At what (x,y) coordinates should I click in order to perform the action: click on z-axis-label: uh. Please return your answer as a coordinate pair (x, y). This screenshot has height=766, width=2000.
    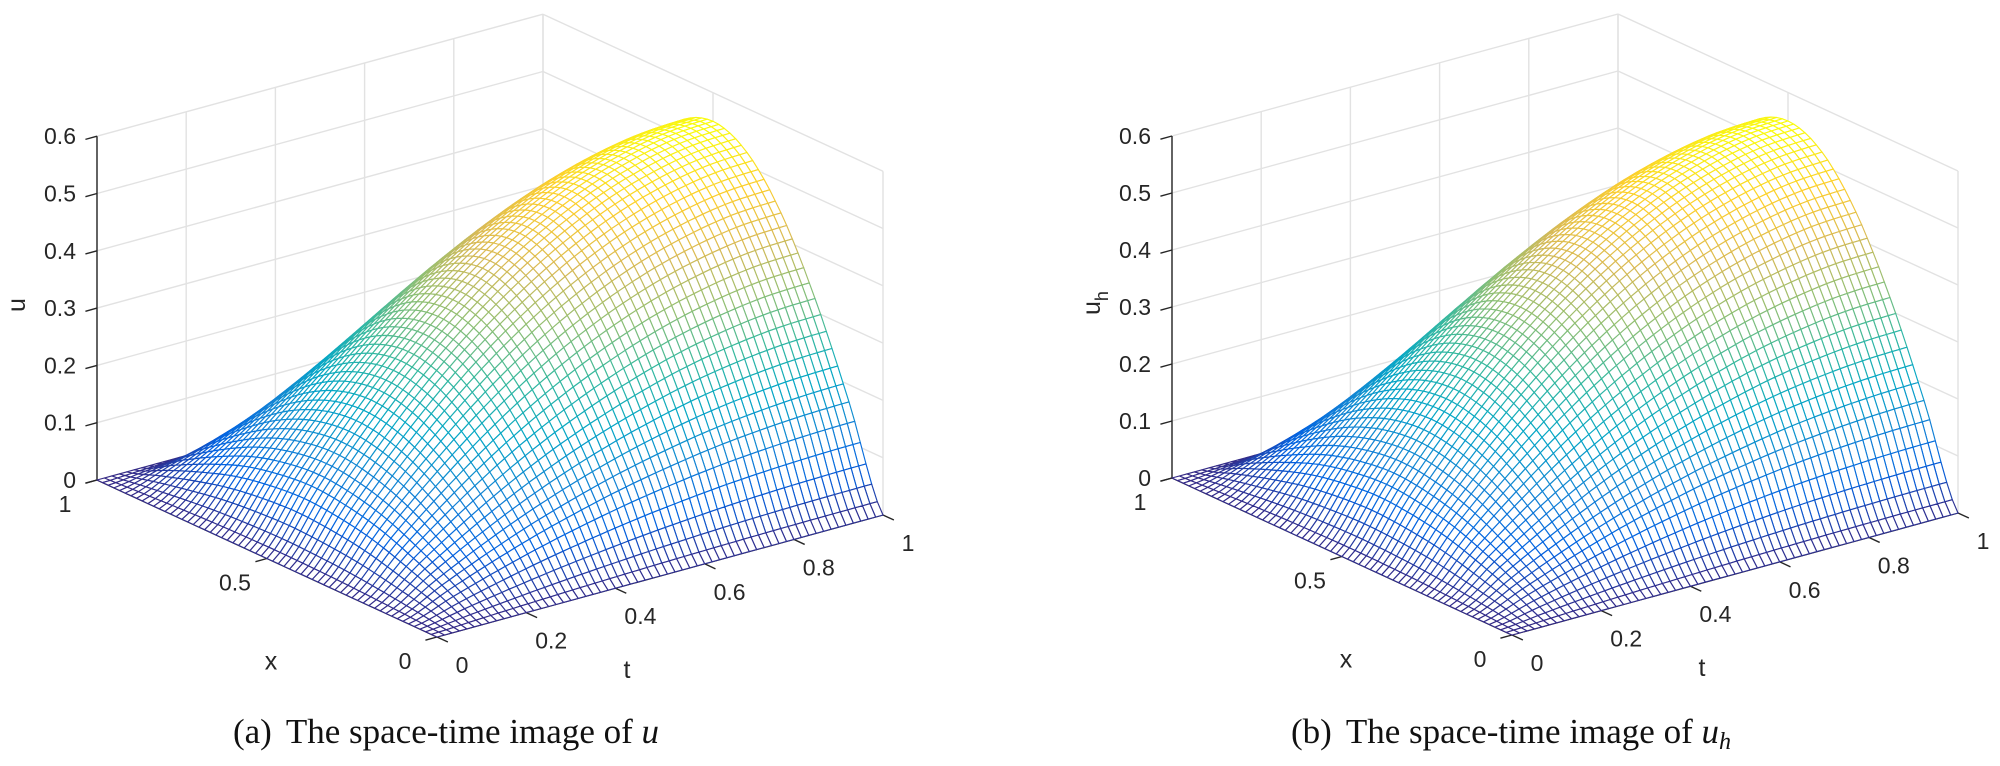
    Looking at the image, I should click on (1095, 303).